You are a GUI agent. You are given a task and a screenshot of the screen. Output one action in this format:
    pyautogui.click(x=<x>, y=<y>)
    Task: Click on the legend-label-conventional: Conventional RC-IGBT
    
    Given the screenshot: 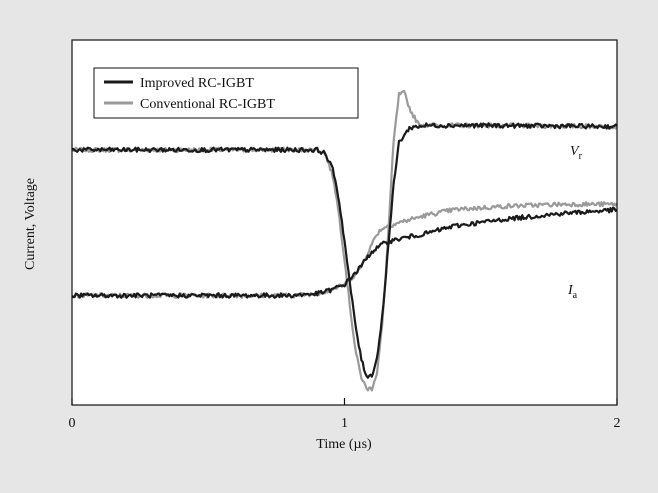 What is the action you would take?
    pyautogui.click(x=207, y=104)
    